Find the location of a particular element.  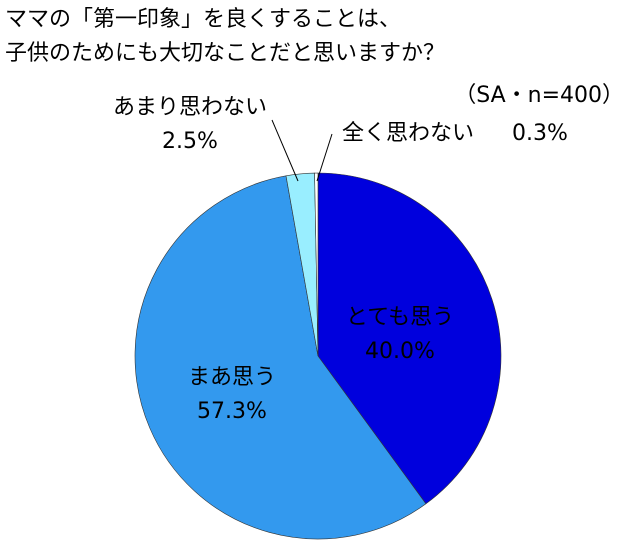

chart-title: 子供のためにも大切なことだと思いますか？ is located at coordinates (225, 53).